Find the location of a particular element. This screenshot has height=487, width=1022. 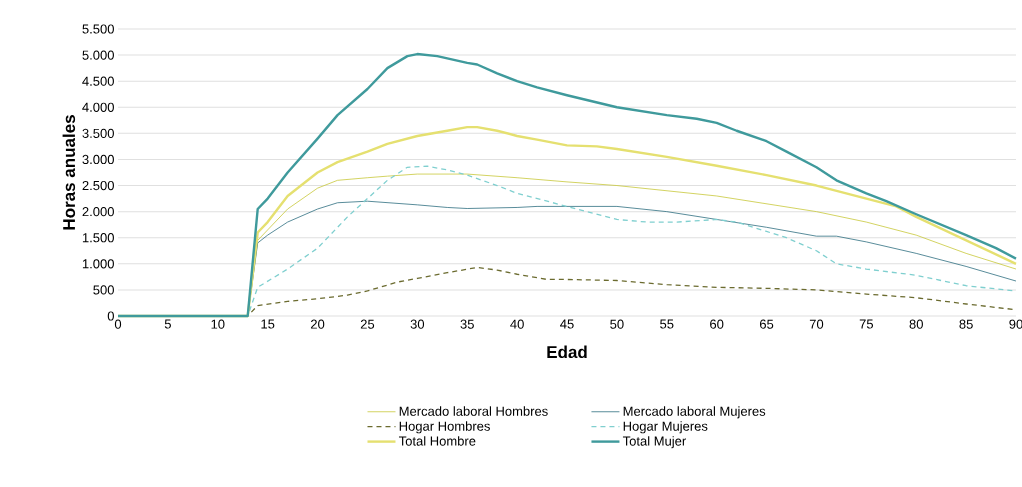

x-tick-label: 15 is located at coordinates (268, 324).